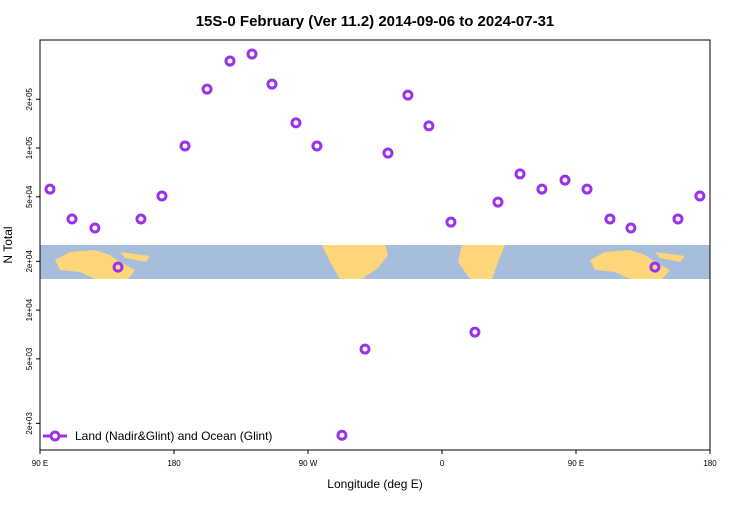 This screenshot has width=750, height=505. I want to click on x-tick-label: 0, so click(442, 463).